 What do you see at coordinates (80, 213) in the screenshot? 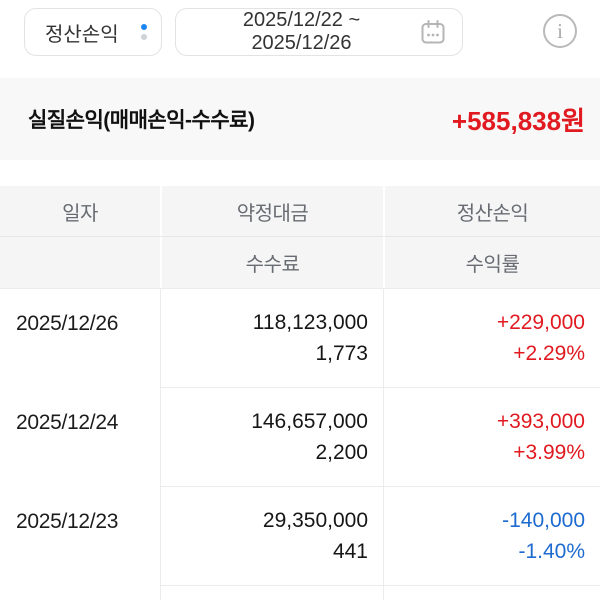
I see `header-date: 일자` at bounding box center [80, 213].